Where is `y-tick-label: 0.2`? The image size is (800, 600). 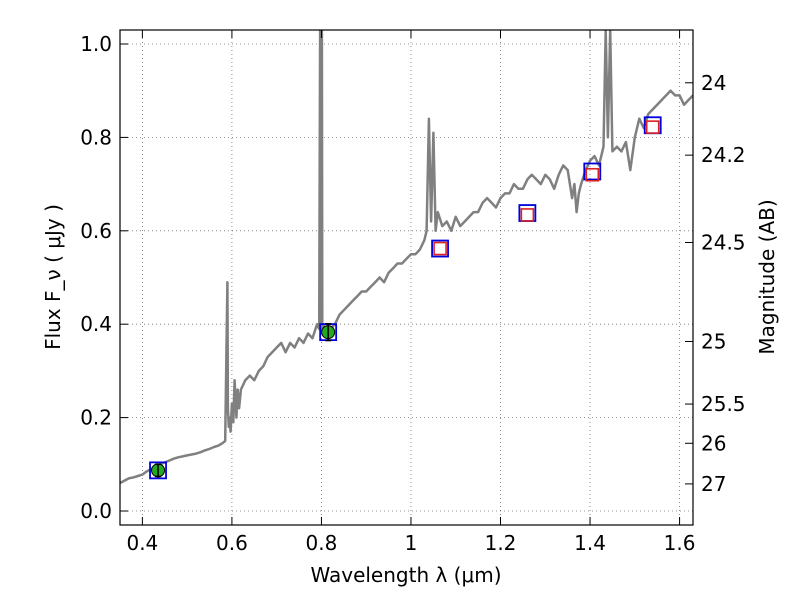 y-tick-label: 0.2 is located at coordinates (96, 418).